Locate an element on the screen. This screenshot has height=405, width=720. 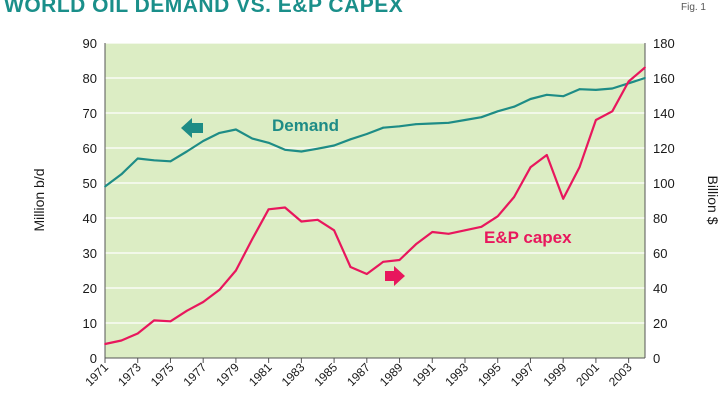
x-tick-label: 1993 is located at coordinates (456, 374).